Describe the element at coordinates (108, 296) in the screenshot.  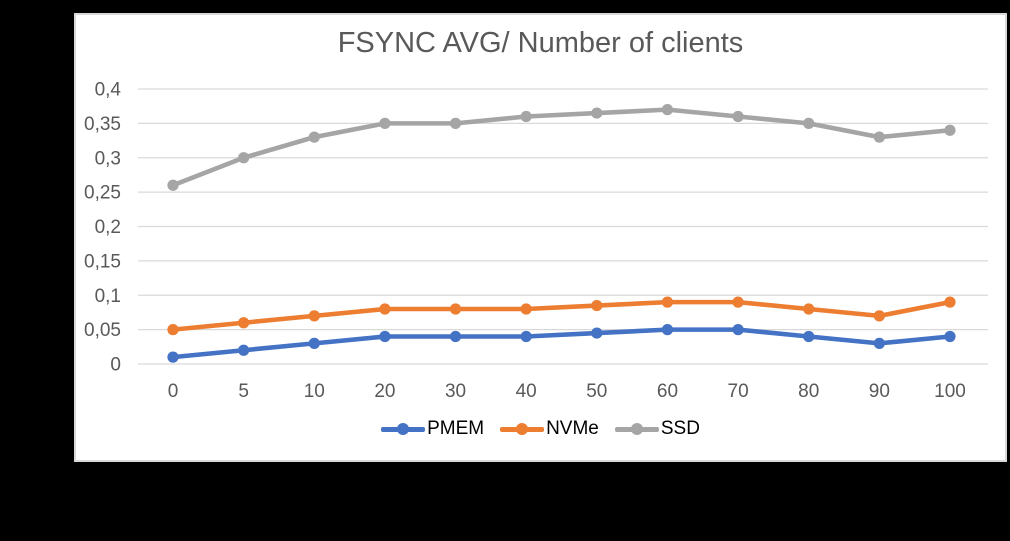
I see `y-tick-label: 0,1` at that location.